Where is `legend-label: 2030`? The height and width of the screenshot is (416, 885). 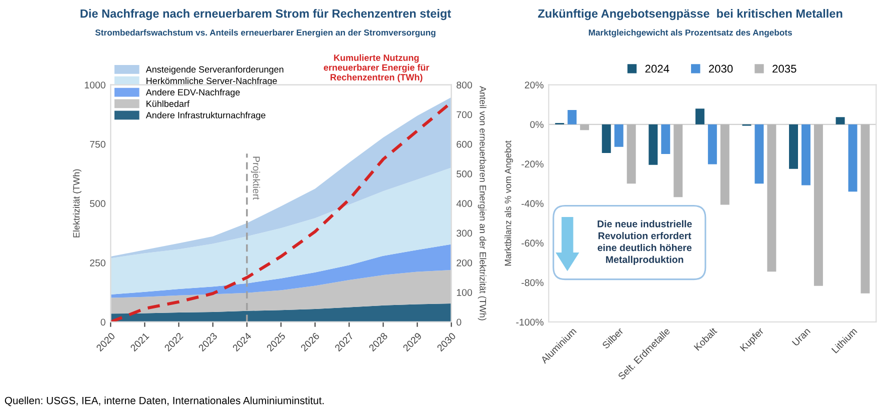 legend-label: 2030 is located at coordinates (720, 68).